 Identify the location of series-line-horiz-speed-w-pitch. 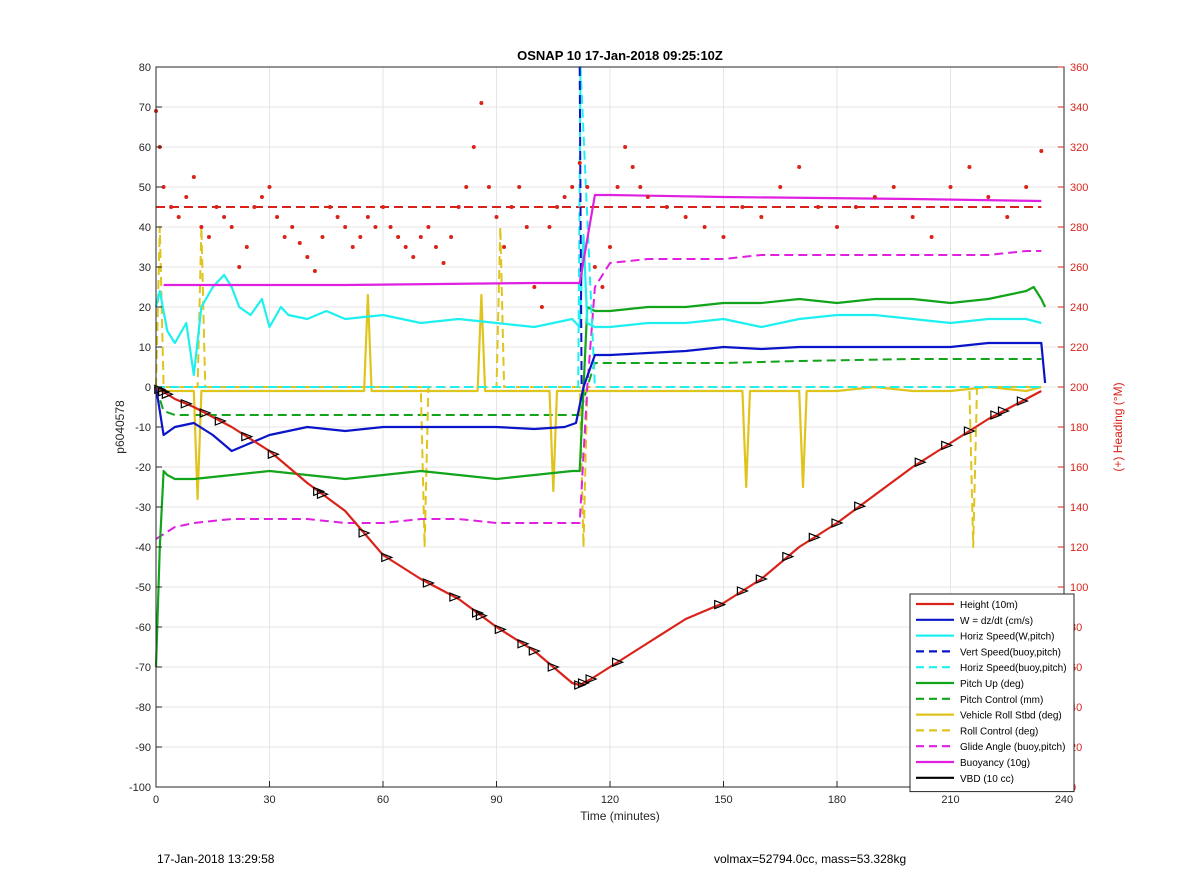
(598, 305).